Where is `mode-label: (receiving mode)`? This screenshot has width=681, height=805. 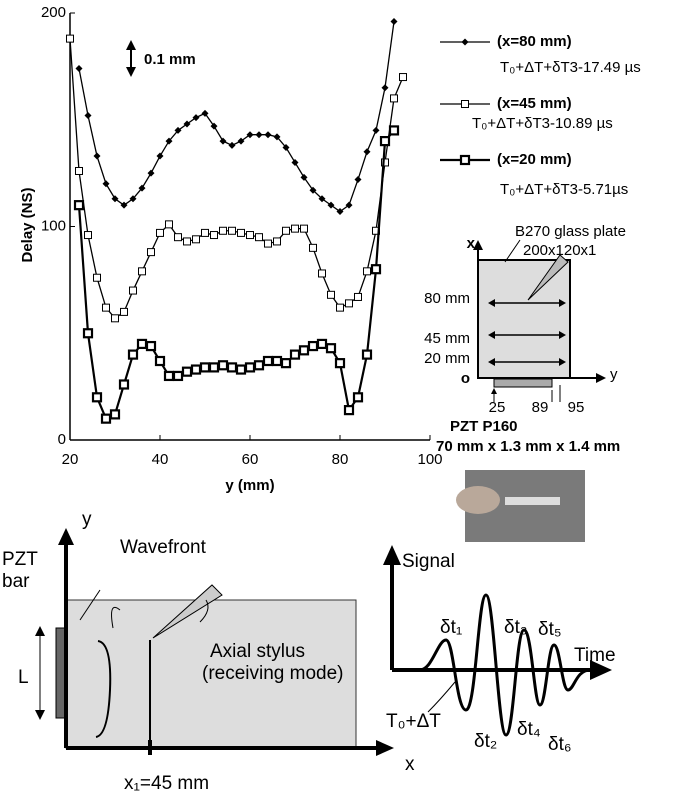
mode-label: (receiving mode) is located at coordinates (273, 673).